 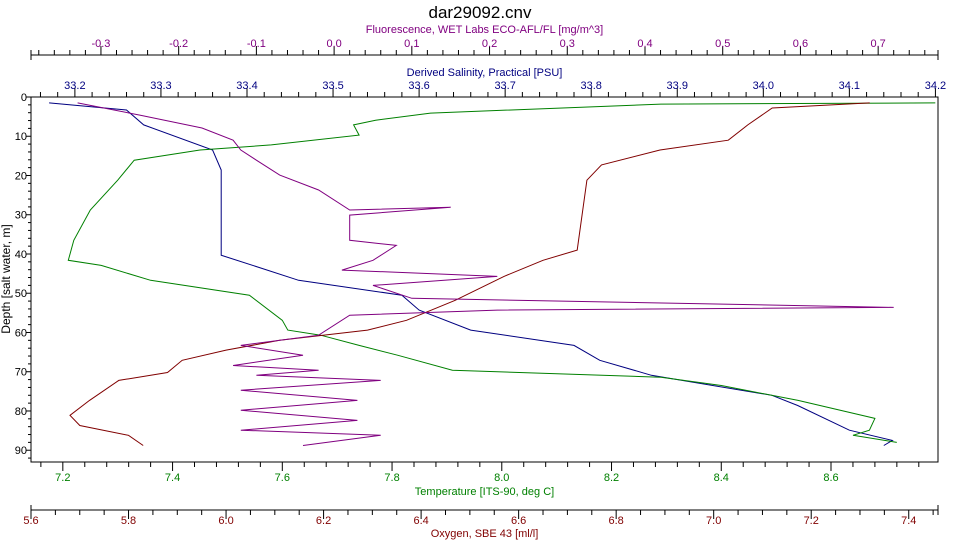 I want to click on fluorescence-tick-label: 0.2, so click(x=489, y=44).